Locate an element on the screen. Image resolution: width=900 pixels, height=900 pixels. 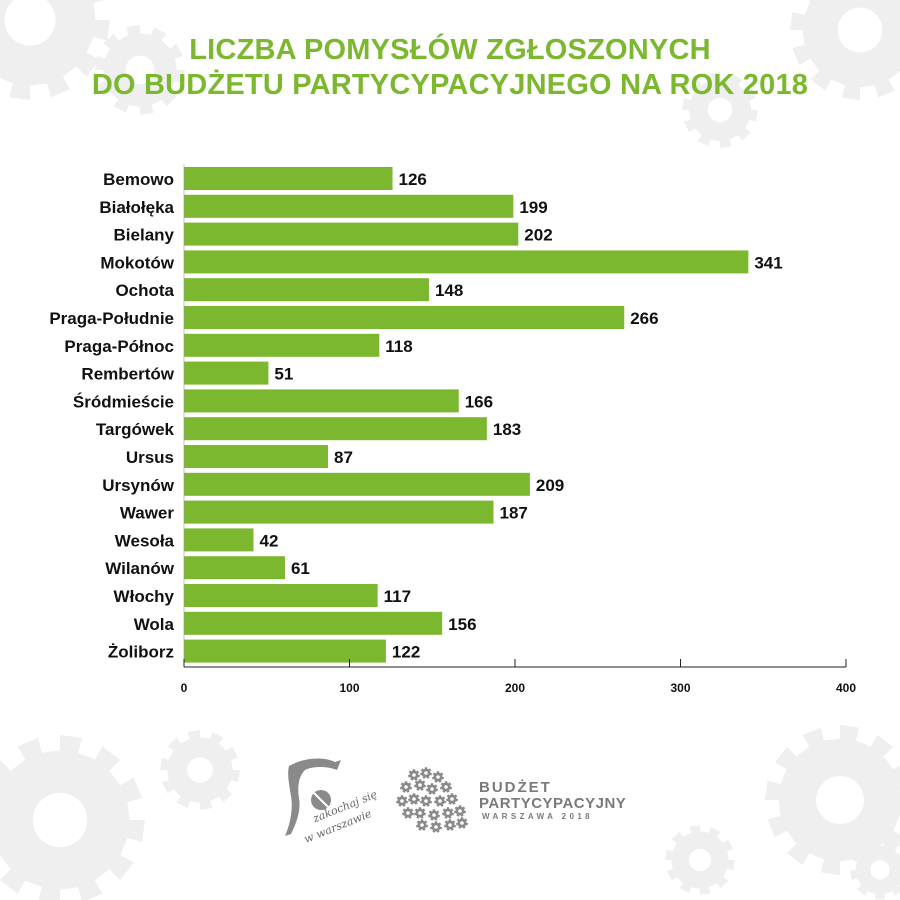
brand-line-3: WARSZAWA 2018 is located at coordinates (538, 816).